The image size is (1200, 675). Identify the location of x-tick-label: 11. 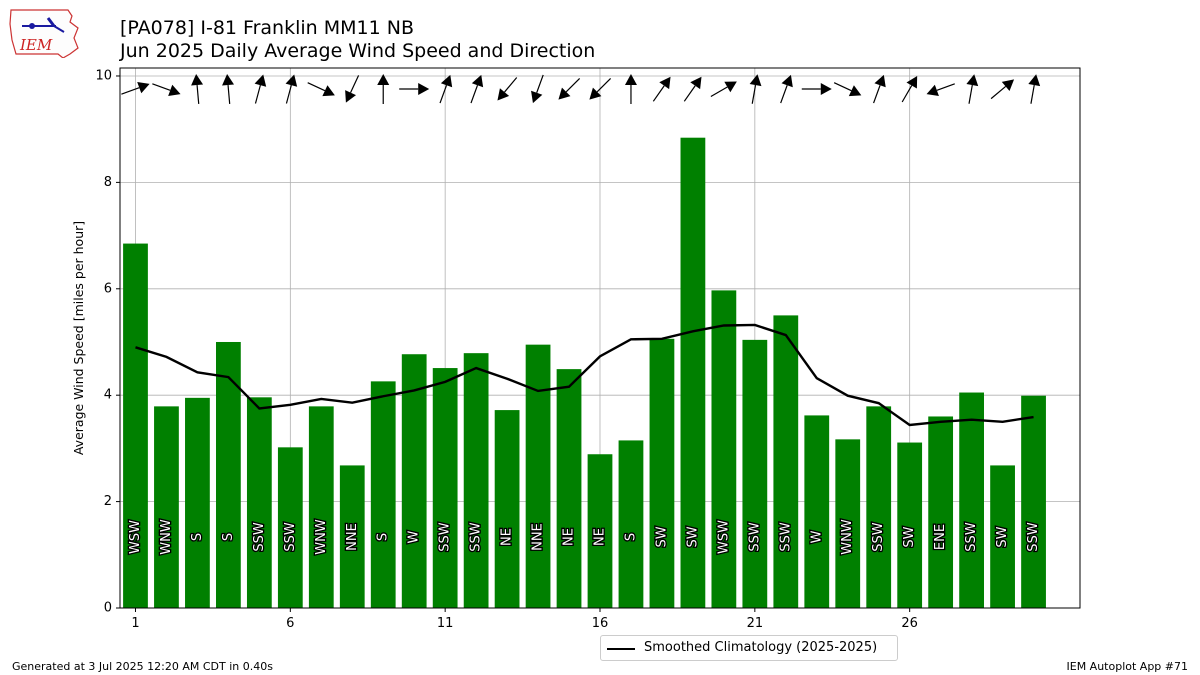
(445, 623).